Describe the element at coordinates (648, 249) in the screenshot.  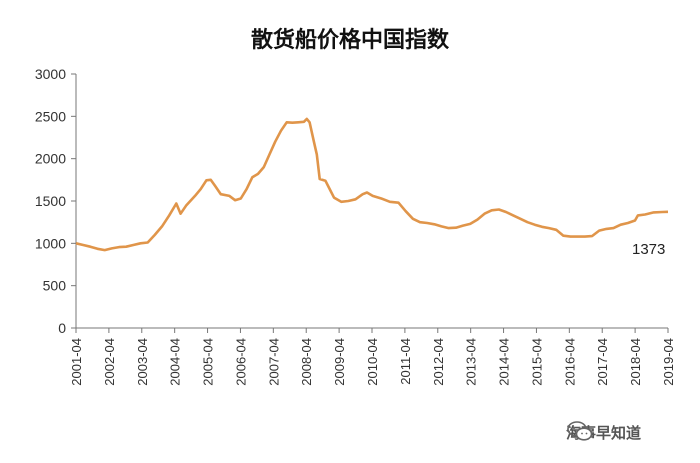
I see `last-value-label: 1373` at that location.